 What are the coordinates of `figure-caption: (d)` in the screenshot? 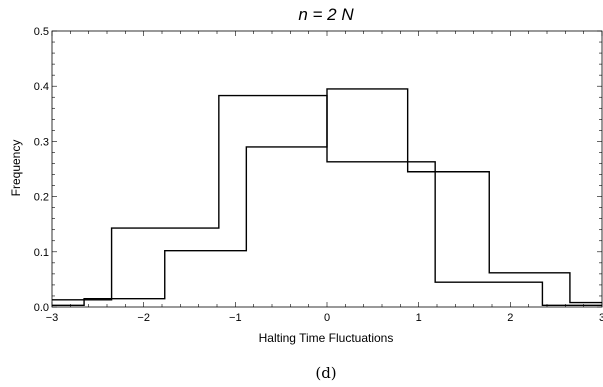 It's located at (325, 373).